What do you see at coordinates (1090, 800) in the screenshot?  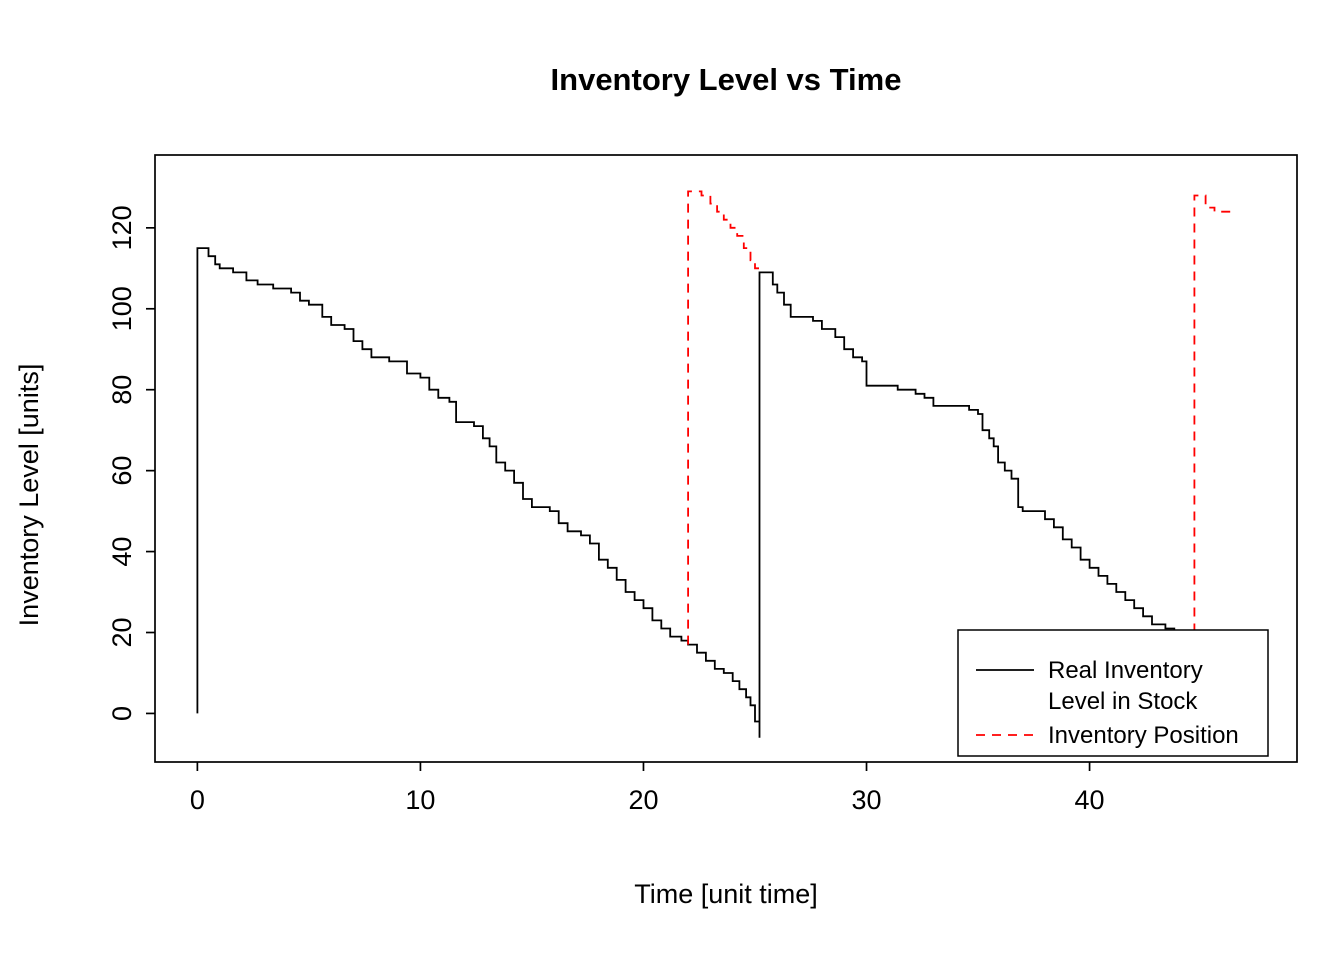 I see `x-tick-label: 40` at bounding box center [1090, 800].